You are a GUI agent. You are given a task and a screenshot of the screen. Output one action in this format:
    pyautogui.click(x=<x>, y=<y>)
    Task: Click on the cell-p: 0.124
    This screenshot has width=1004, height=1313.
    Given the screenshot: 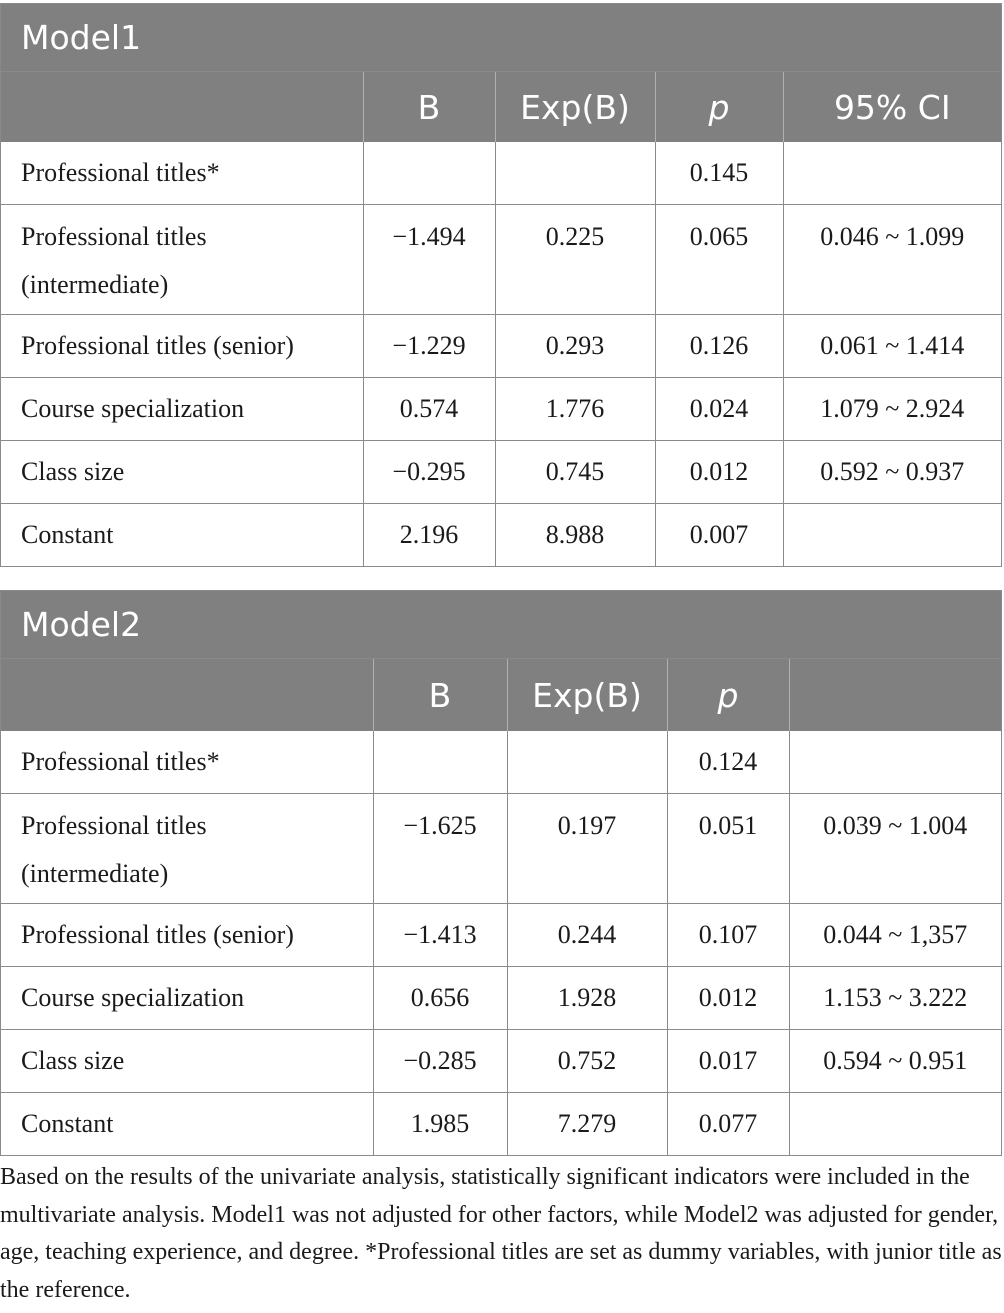 What is the action you would take?
    pyautogui.click(x=727, y=762)
    